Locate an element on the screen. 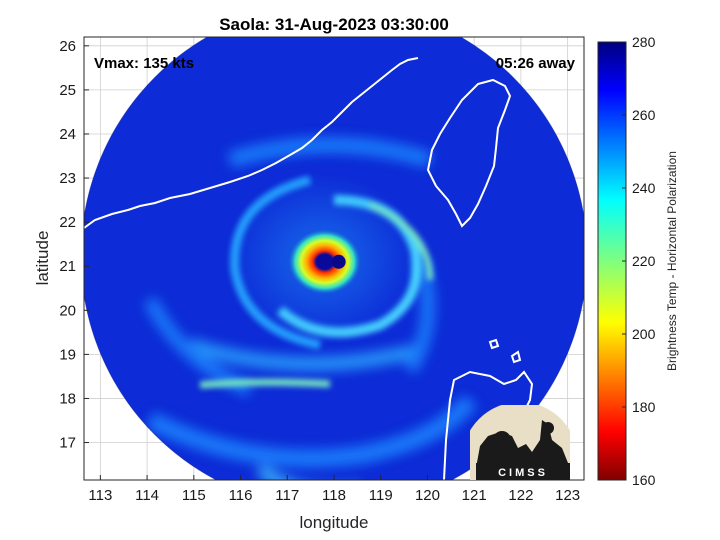 Image resolution: width=720 pixels, height=540 pixels. x-tick-label: 115 is located at coordinates (194, 495).